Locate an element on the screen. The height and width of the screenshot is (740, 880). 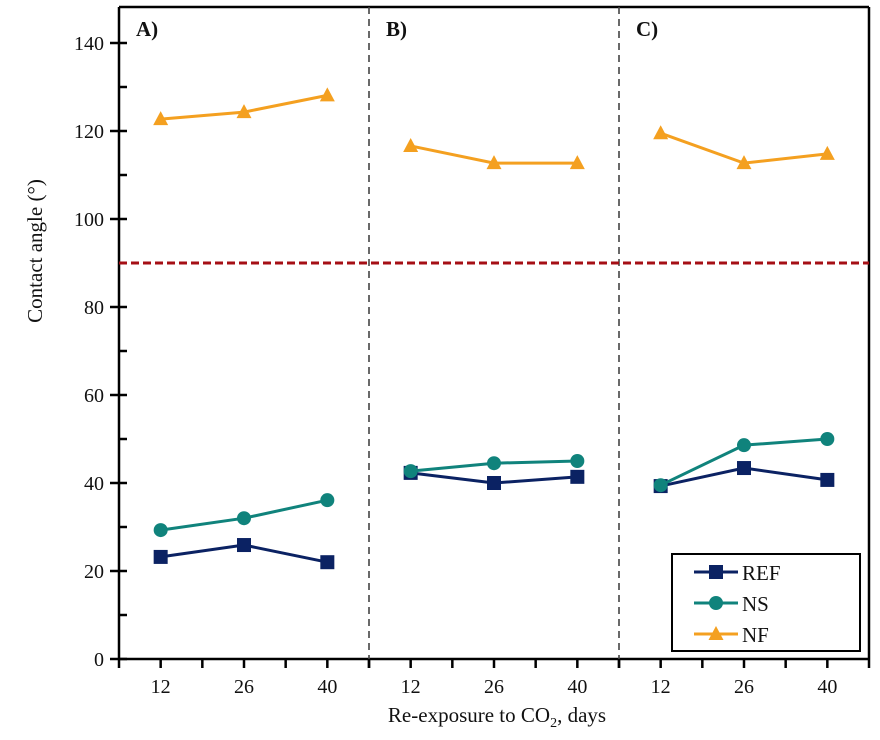
panel-b is located at coordinates (494, 313).